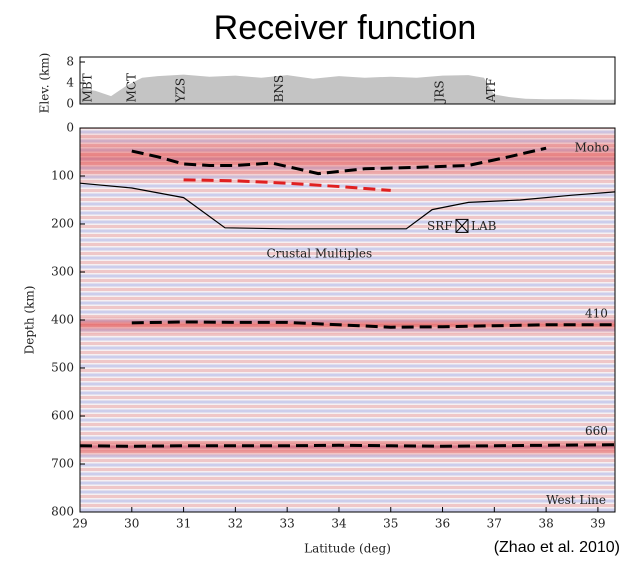 The width and height of the screenshot is (628, 562). What do you see at coordinates (491, 90) in the screenshot?
I see `station-label: ATF` at bounding box center [491, 90].